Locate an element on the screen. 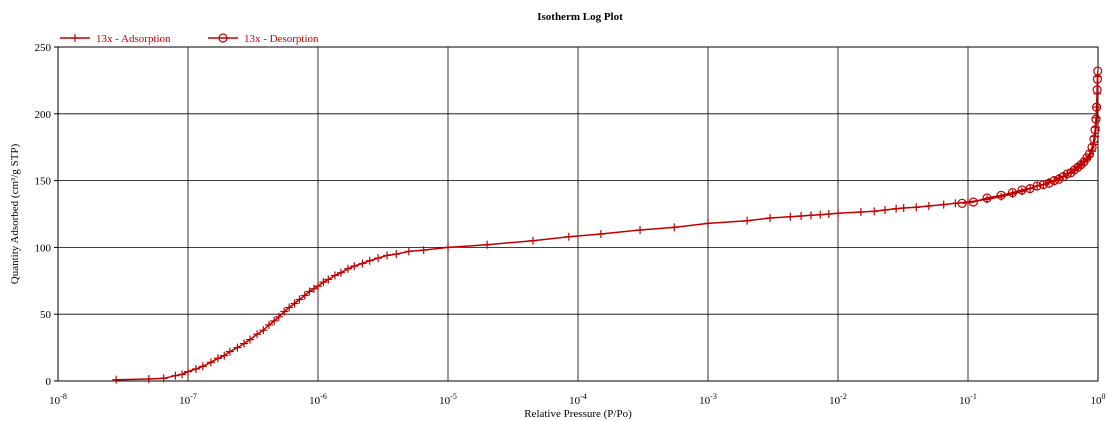 This screenshot has width=1108, height=421. chart-title: Isotherm Log Plot is located at coordinates (580, 17).